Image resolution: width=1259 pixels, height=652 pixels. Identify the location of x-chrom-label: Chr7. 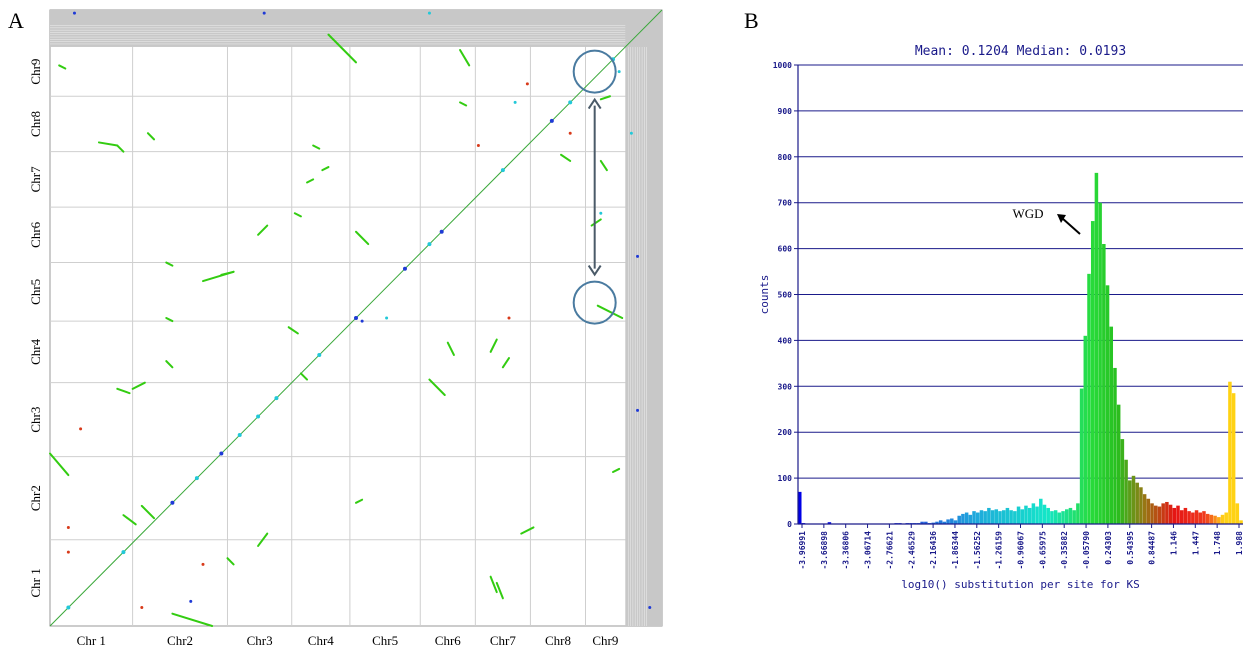
(503, 640).